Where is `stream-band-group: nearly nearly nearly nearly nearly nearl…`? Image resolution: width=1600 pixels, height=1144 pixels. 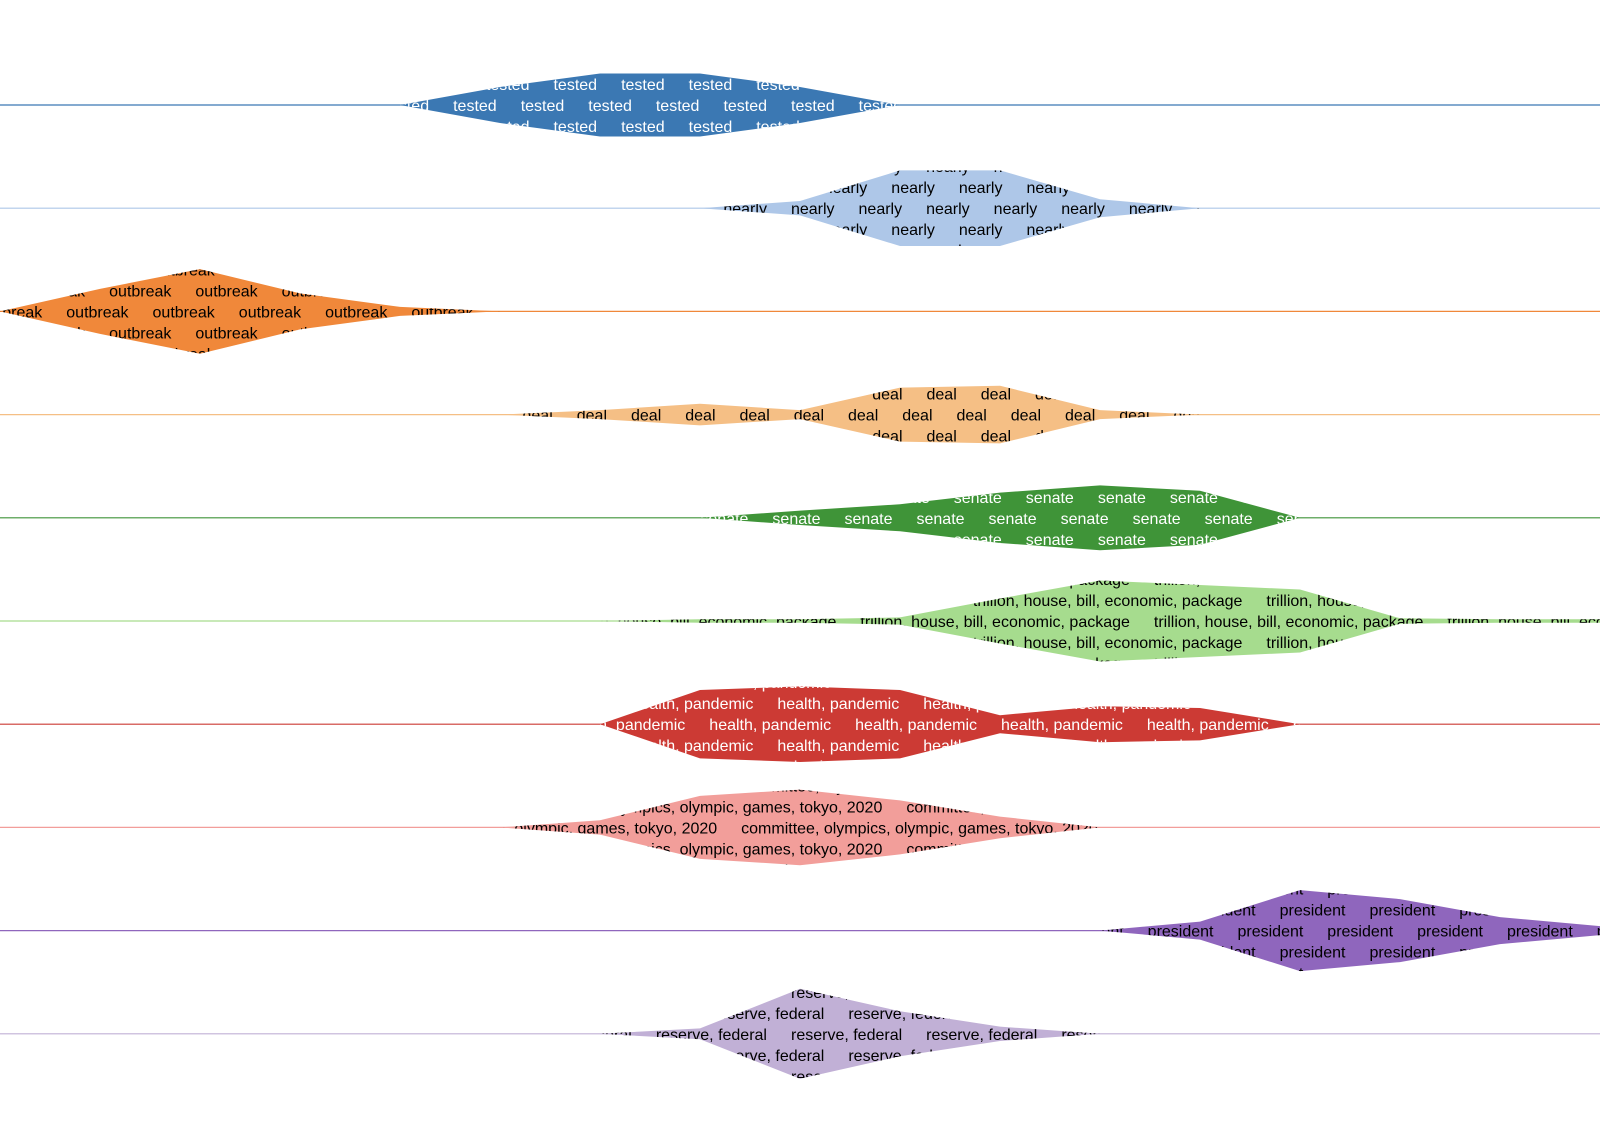 stream-band-group: nearly nearly nearly nearly nearly nearl… is located at coordinates (800, 209).